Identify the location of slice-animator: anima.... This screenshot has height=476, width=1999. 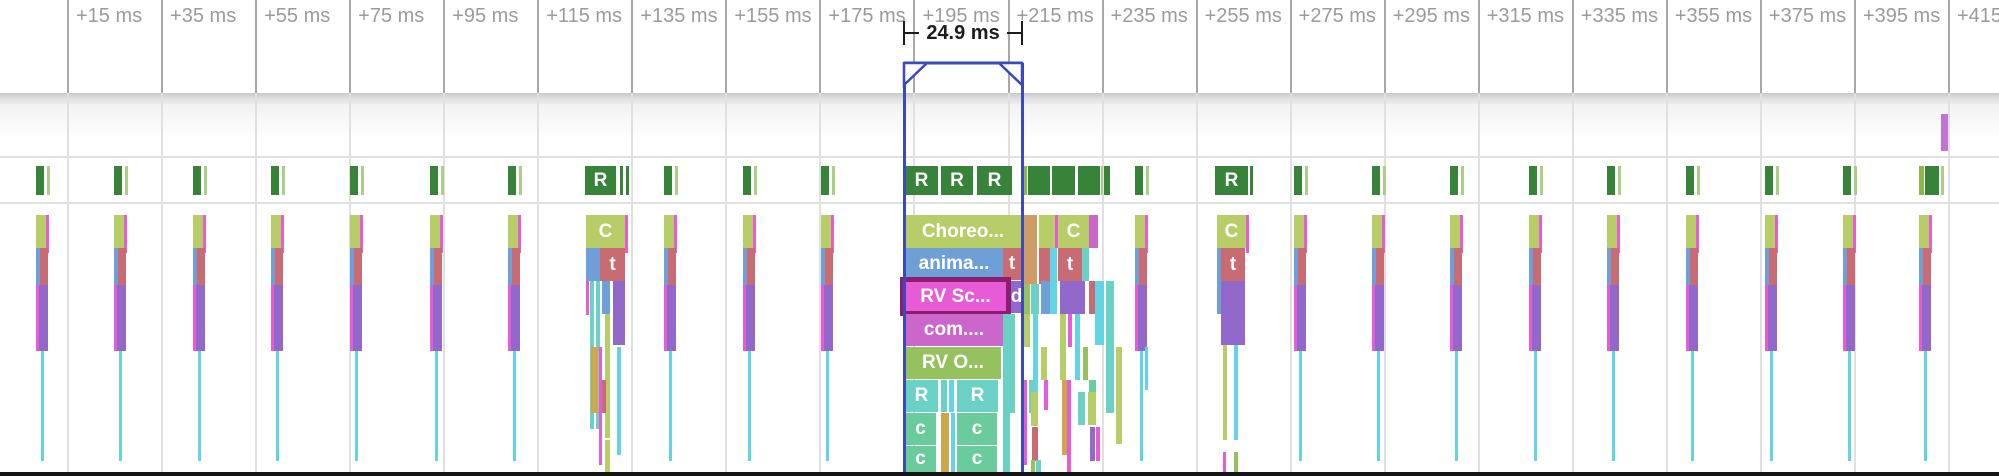
(954, 264).